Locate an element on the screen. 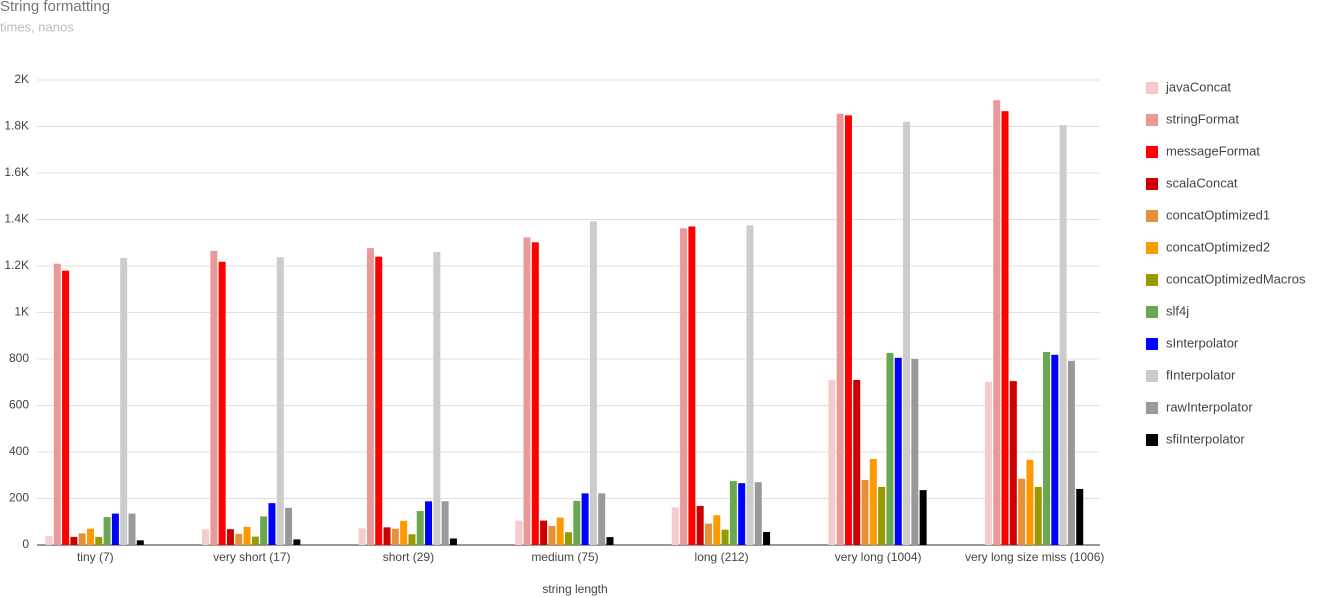 Image resolution: width=1320 pixels, height=597 pixels. legend-label: messageFormat is located at coordinates (1213, 150).